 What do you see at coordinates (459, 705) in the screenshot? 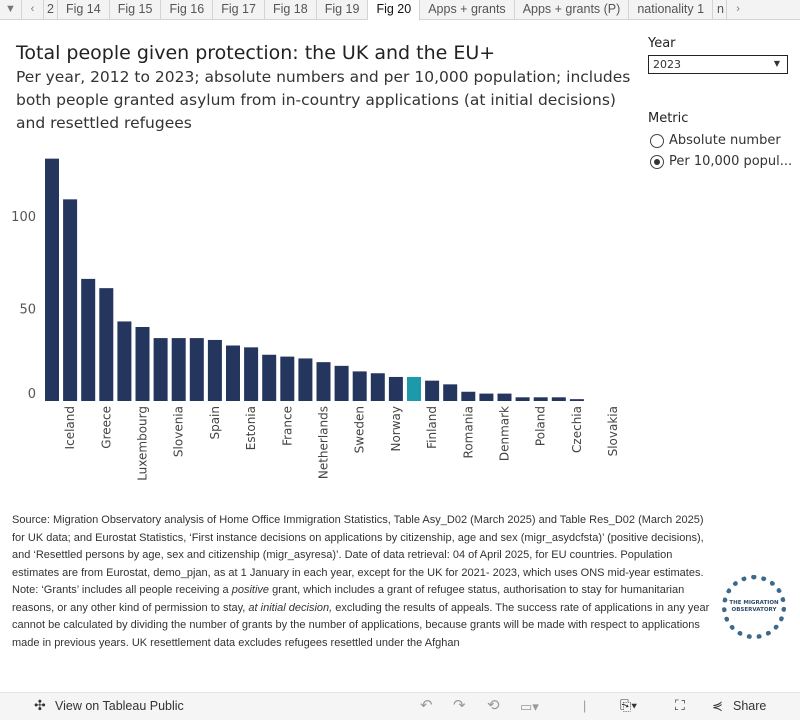
I see `redo-icon: ↷` at bounding box center [459, 705].